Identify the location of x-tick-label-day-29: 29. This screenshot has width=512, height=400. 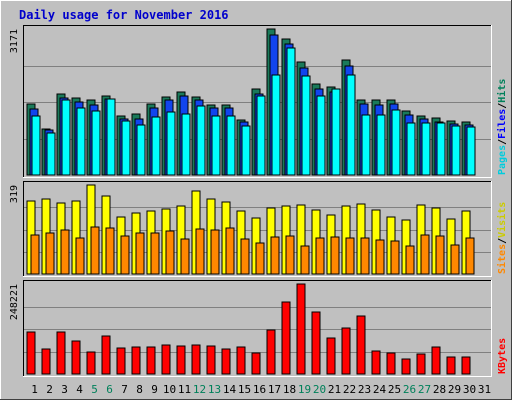
(454, 389).